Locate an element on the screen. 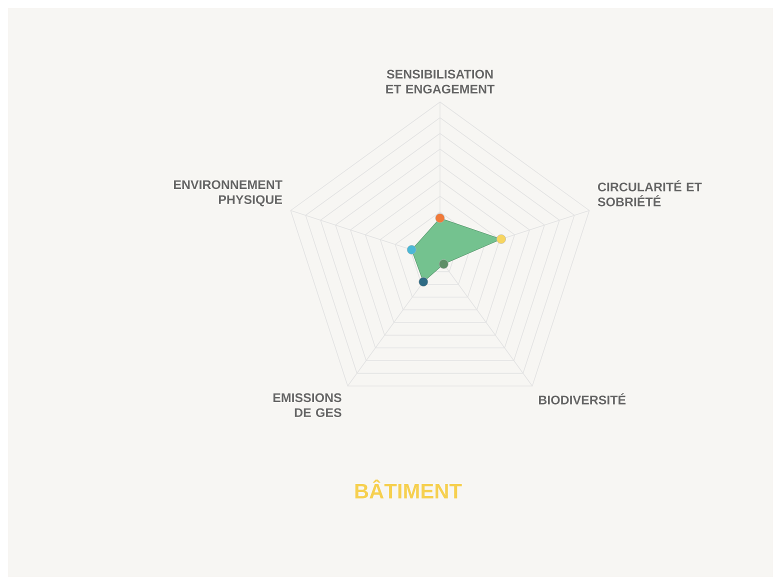 The image size is (781, 585). spoke-label: ENVIRONNEMENT PHYSIQUE is located at coordinates (228, 193).